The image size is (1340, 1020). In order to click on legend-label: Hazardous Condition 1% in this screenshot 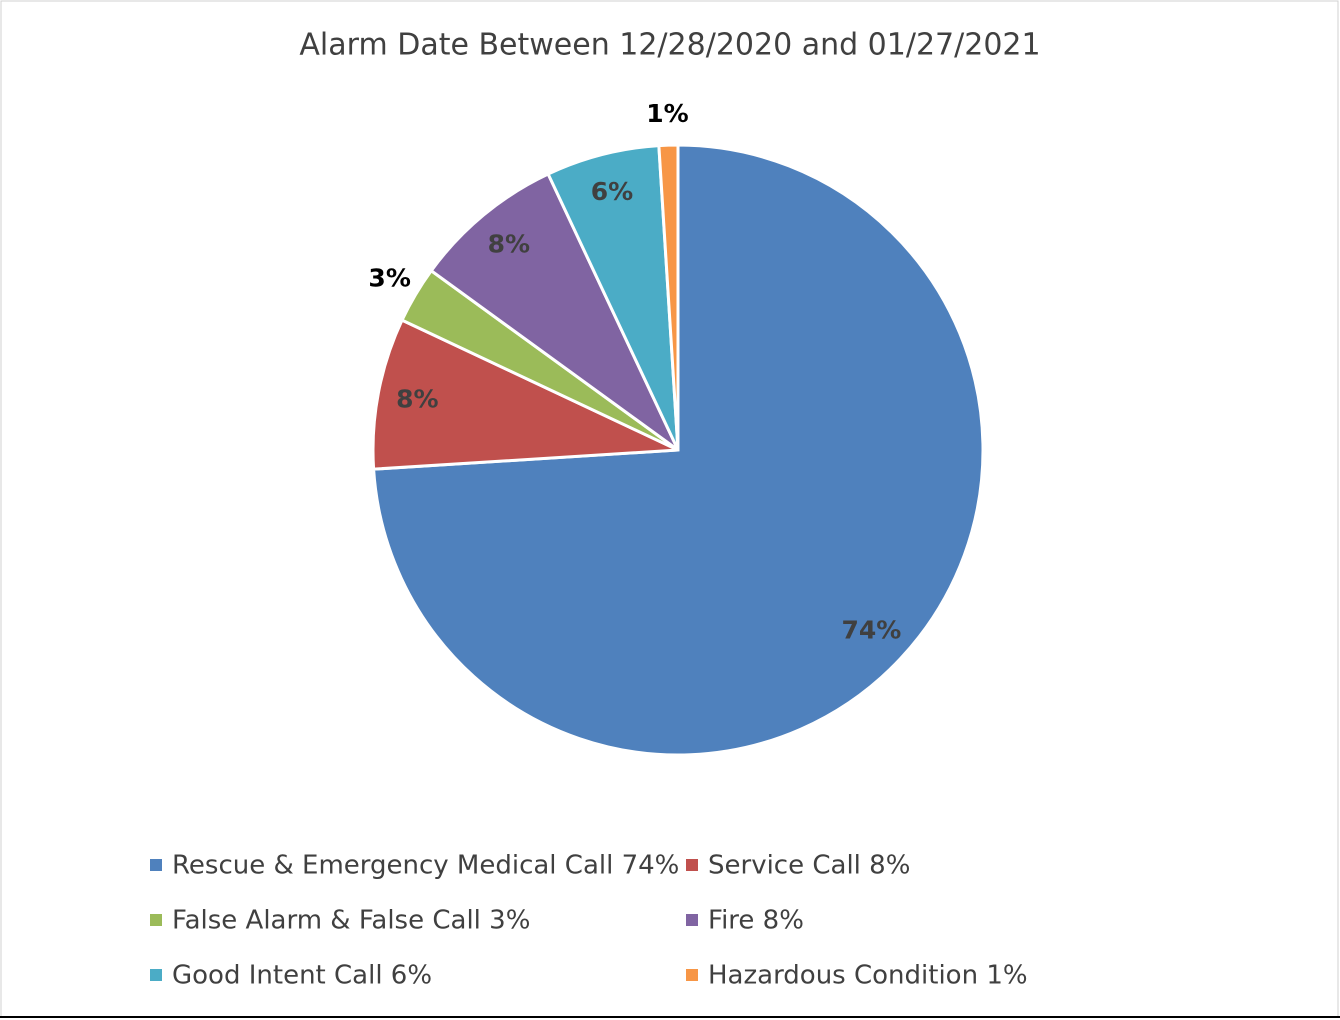, I will do `click(868, 976)`.